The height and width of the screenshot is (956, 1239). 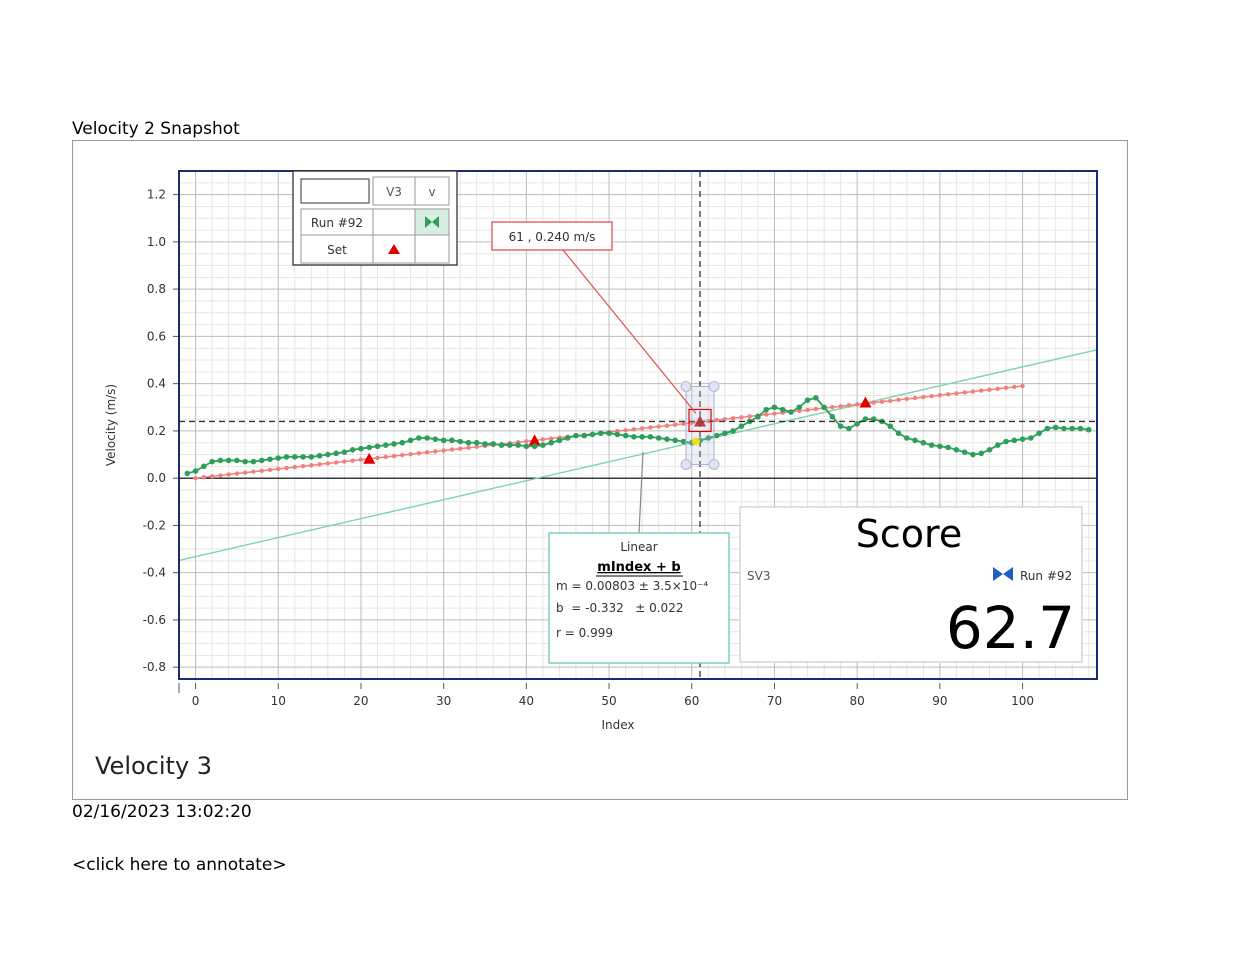 What do you see at coordinates (443, 701) in the screenshot?
I see `x-tick-label: 30` at bounding box center [443, 701].